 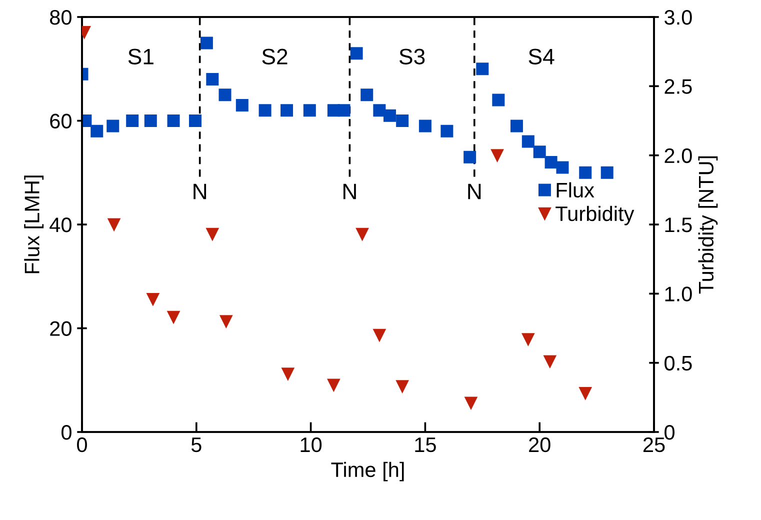 What do you see at coordinates (678, 363) in the screenshot?
I see `y2-tick-label: 0.5` at bounding box center [678, 363].